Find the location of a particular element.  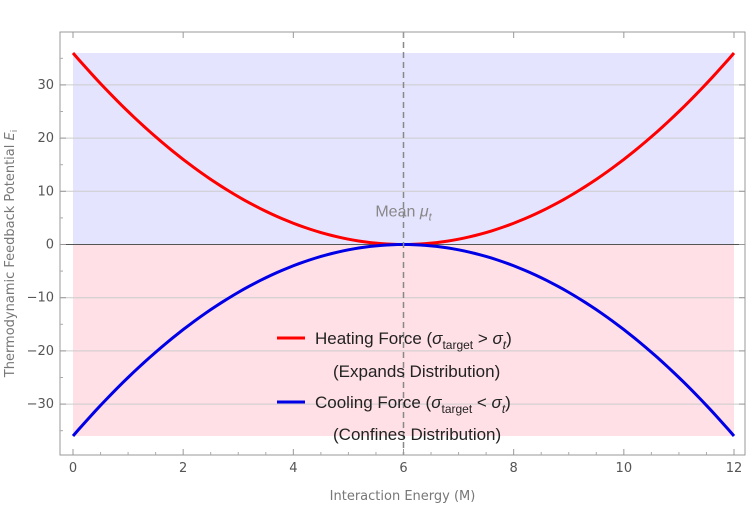

y-tick-label: −30 is located at coordinates (40, 404).